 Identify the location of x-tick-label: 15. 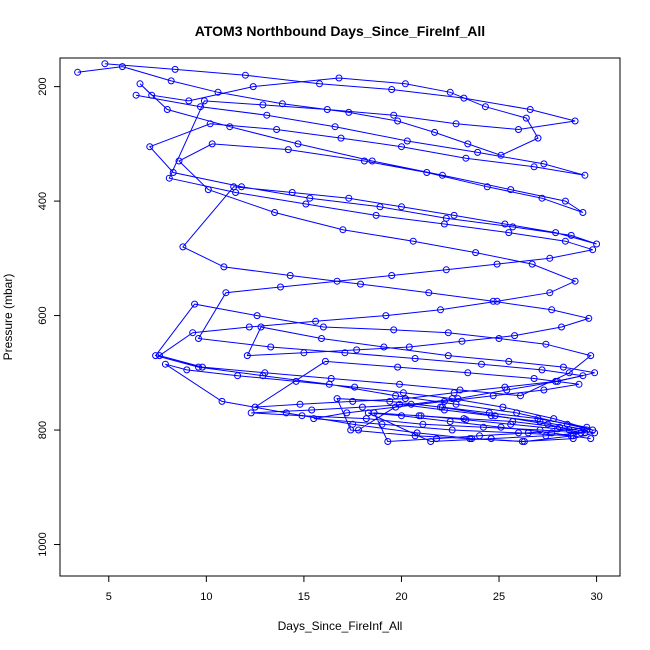
(304, 597).